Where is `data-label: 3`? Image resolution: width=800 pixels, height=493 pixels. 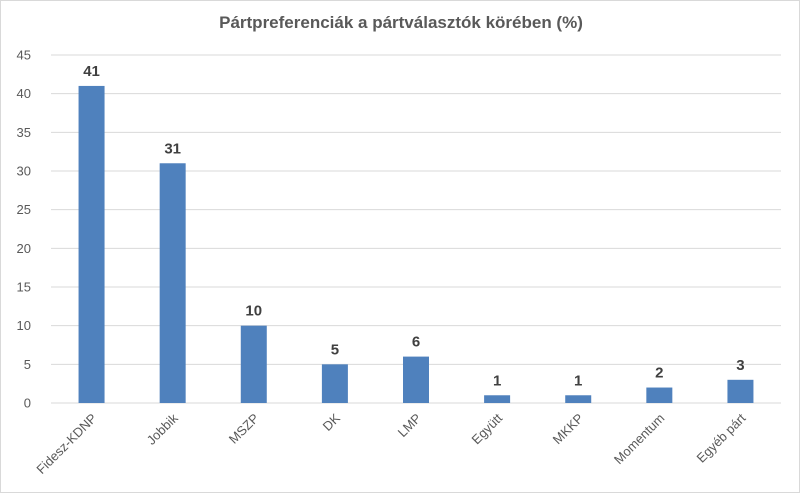
data-label: 3 is located at coordinates (740, 365).